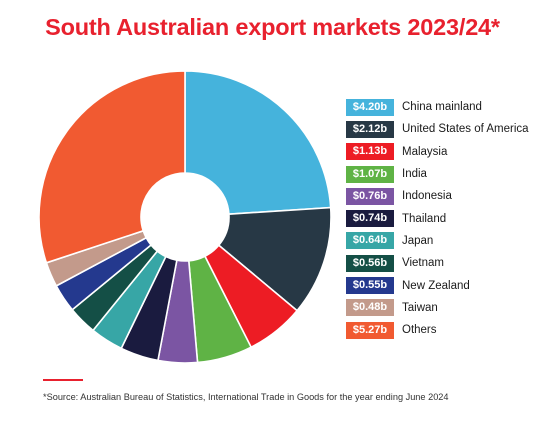 Image resolution: width=545 pixels, height=433 pixels. I want to click on donut-slice-china-mainland, so click(258, 143).